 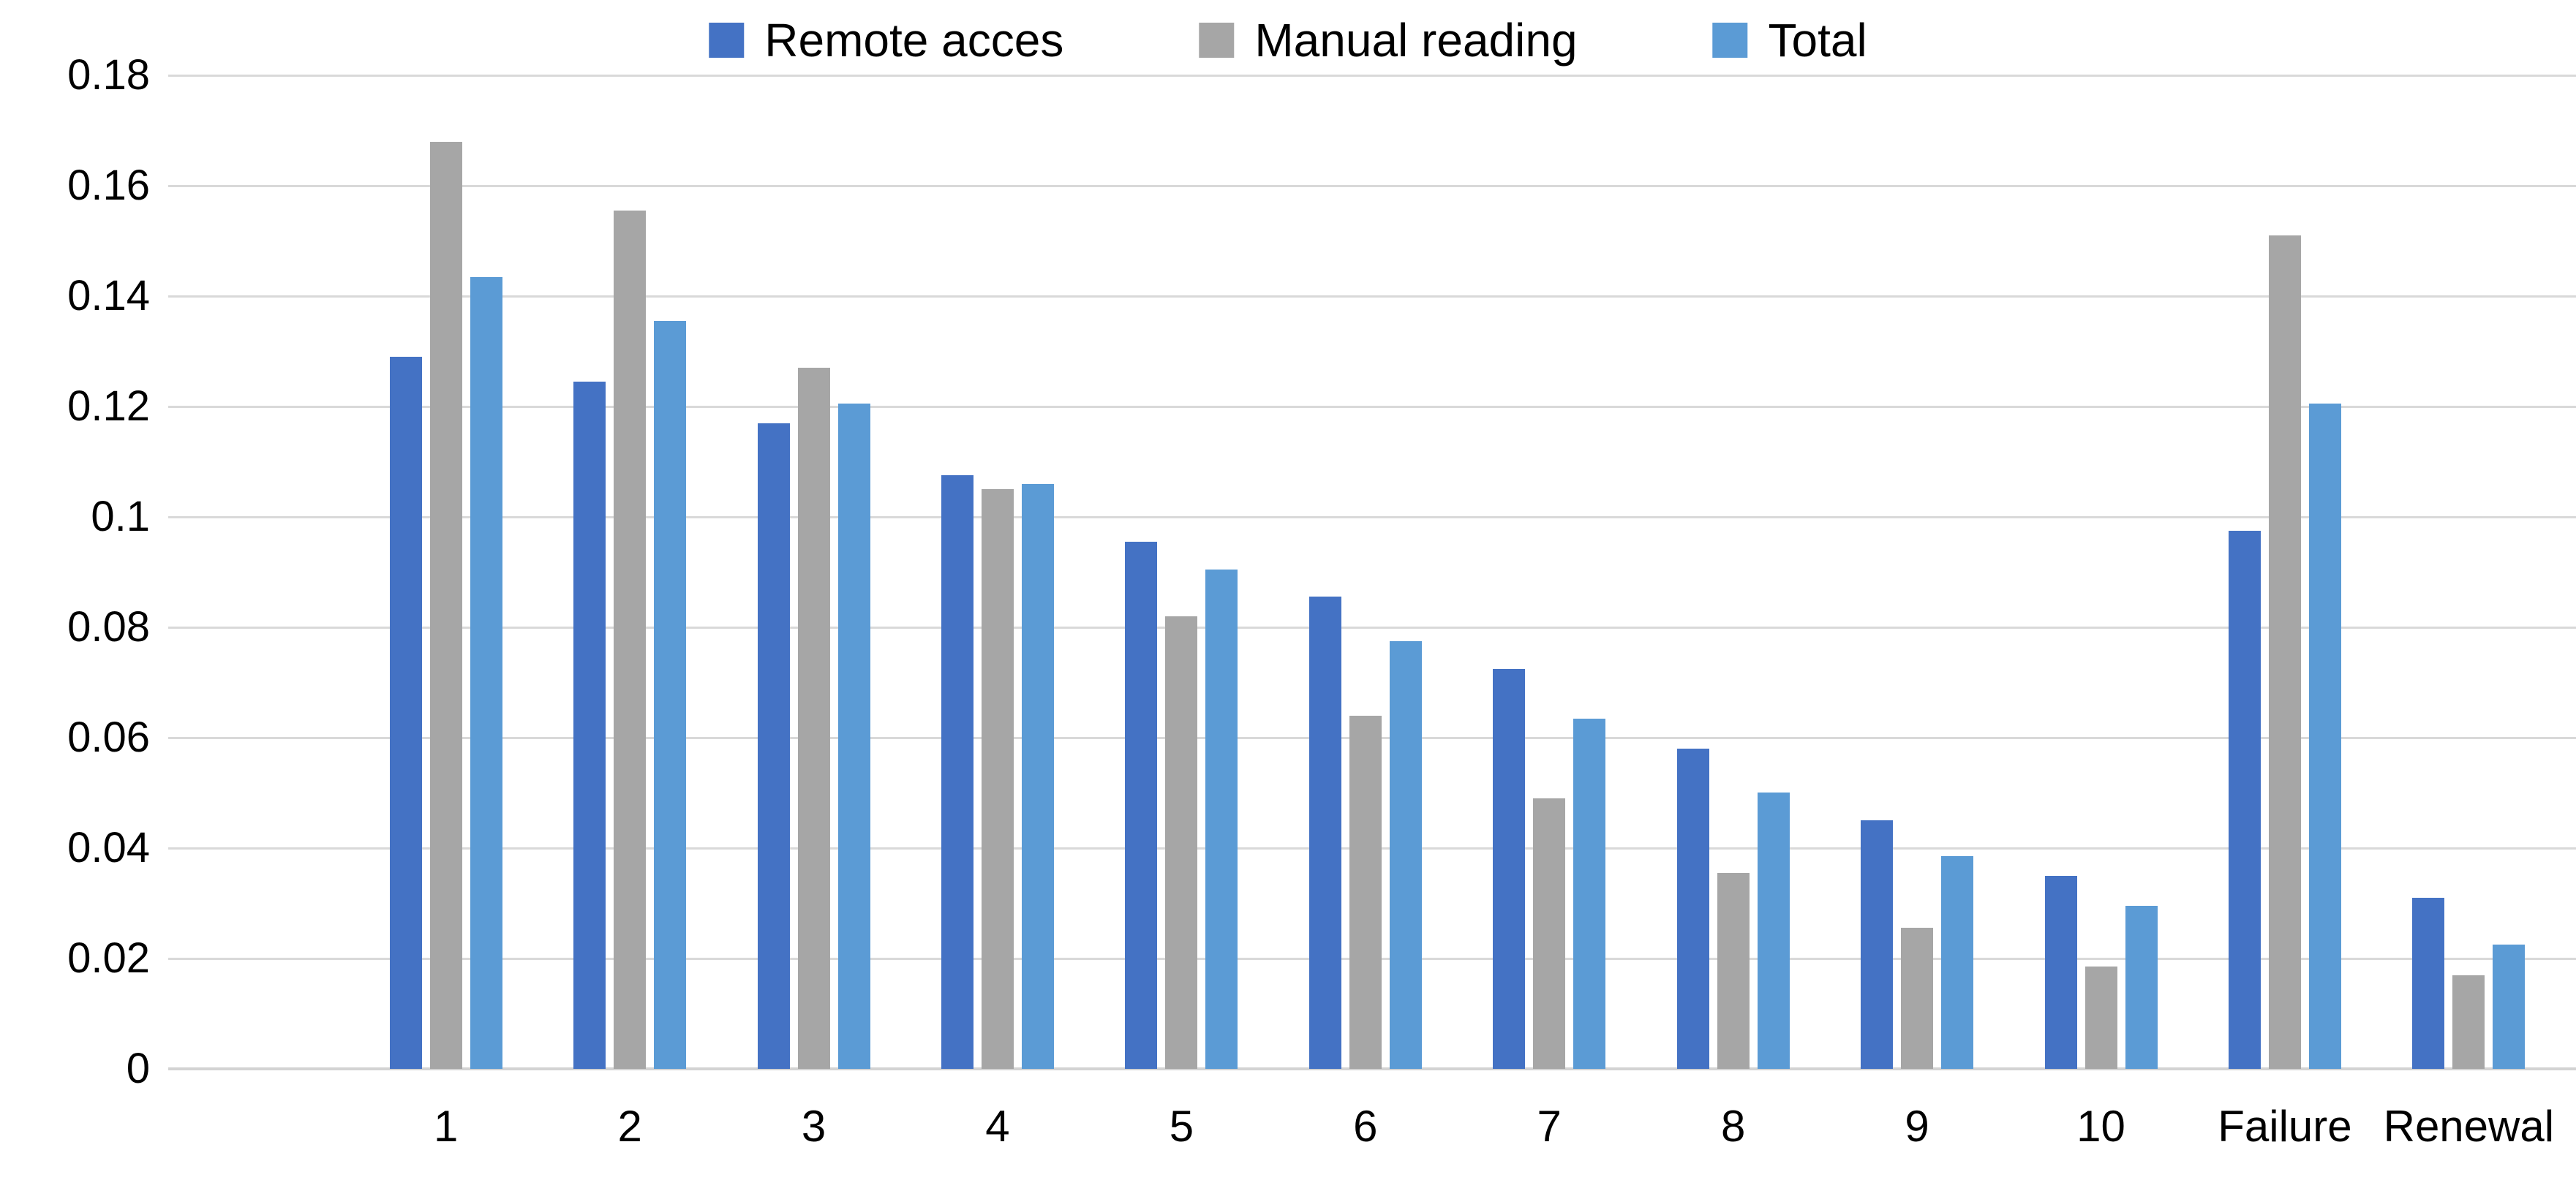 What do you see at coordinates (1917, 1127) in the screenshot?
I see `x-tick-label: 9` at bounding box center [1917, 1127].